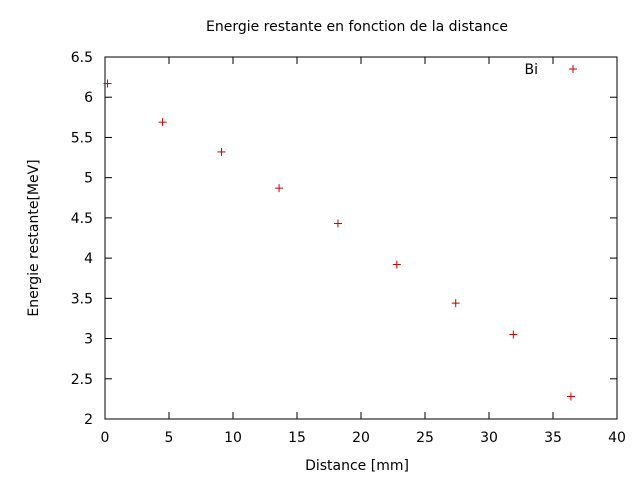 The width and height of the screenshot is (640, 480). What do you see at coordinates (88, 98) in the screenshot?
I see `y-tick-label: 6` at bounding box center [88, 98].